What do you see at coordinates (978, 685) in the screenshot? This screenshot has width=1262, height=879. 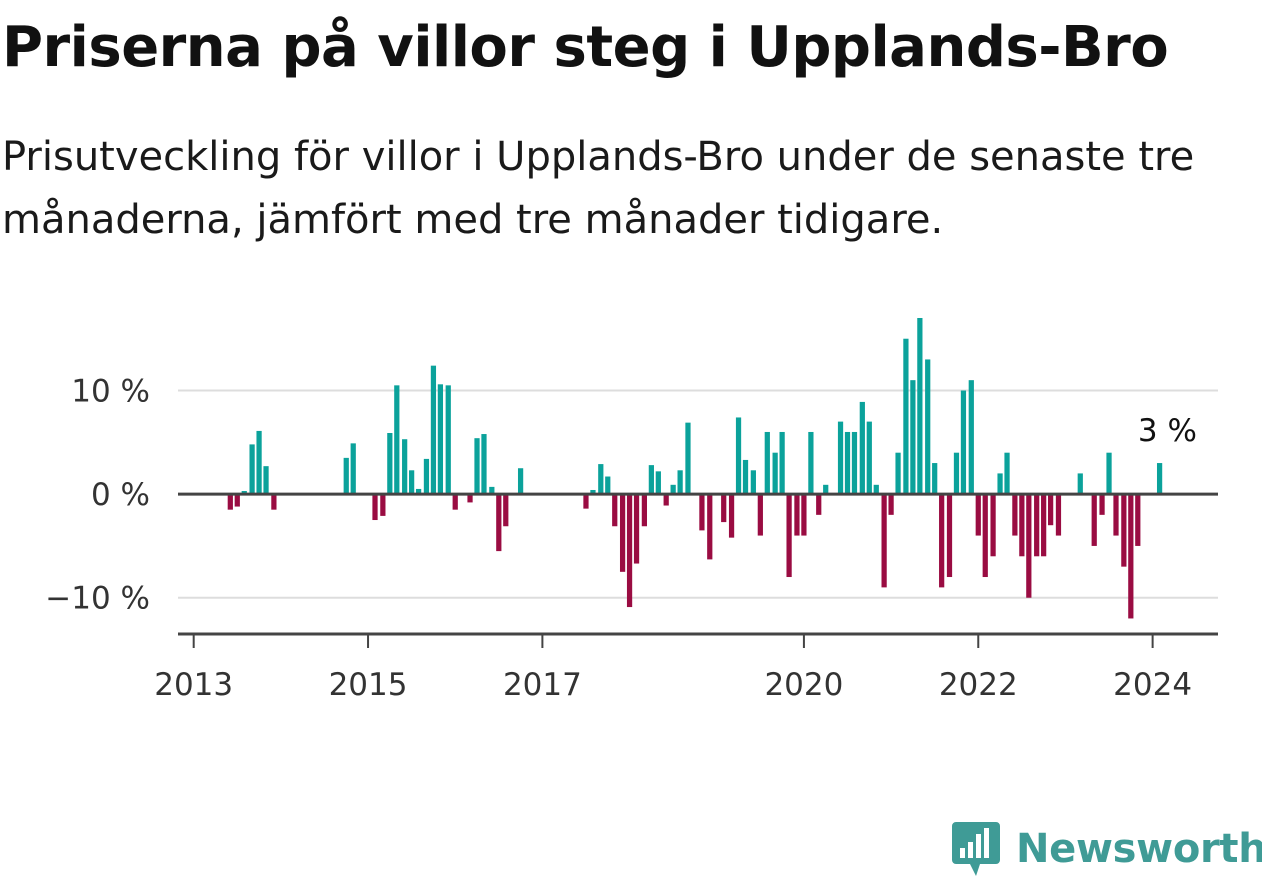 I see `x-tick-label: 2022` at bounding box center [978, 685].